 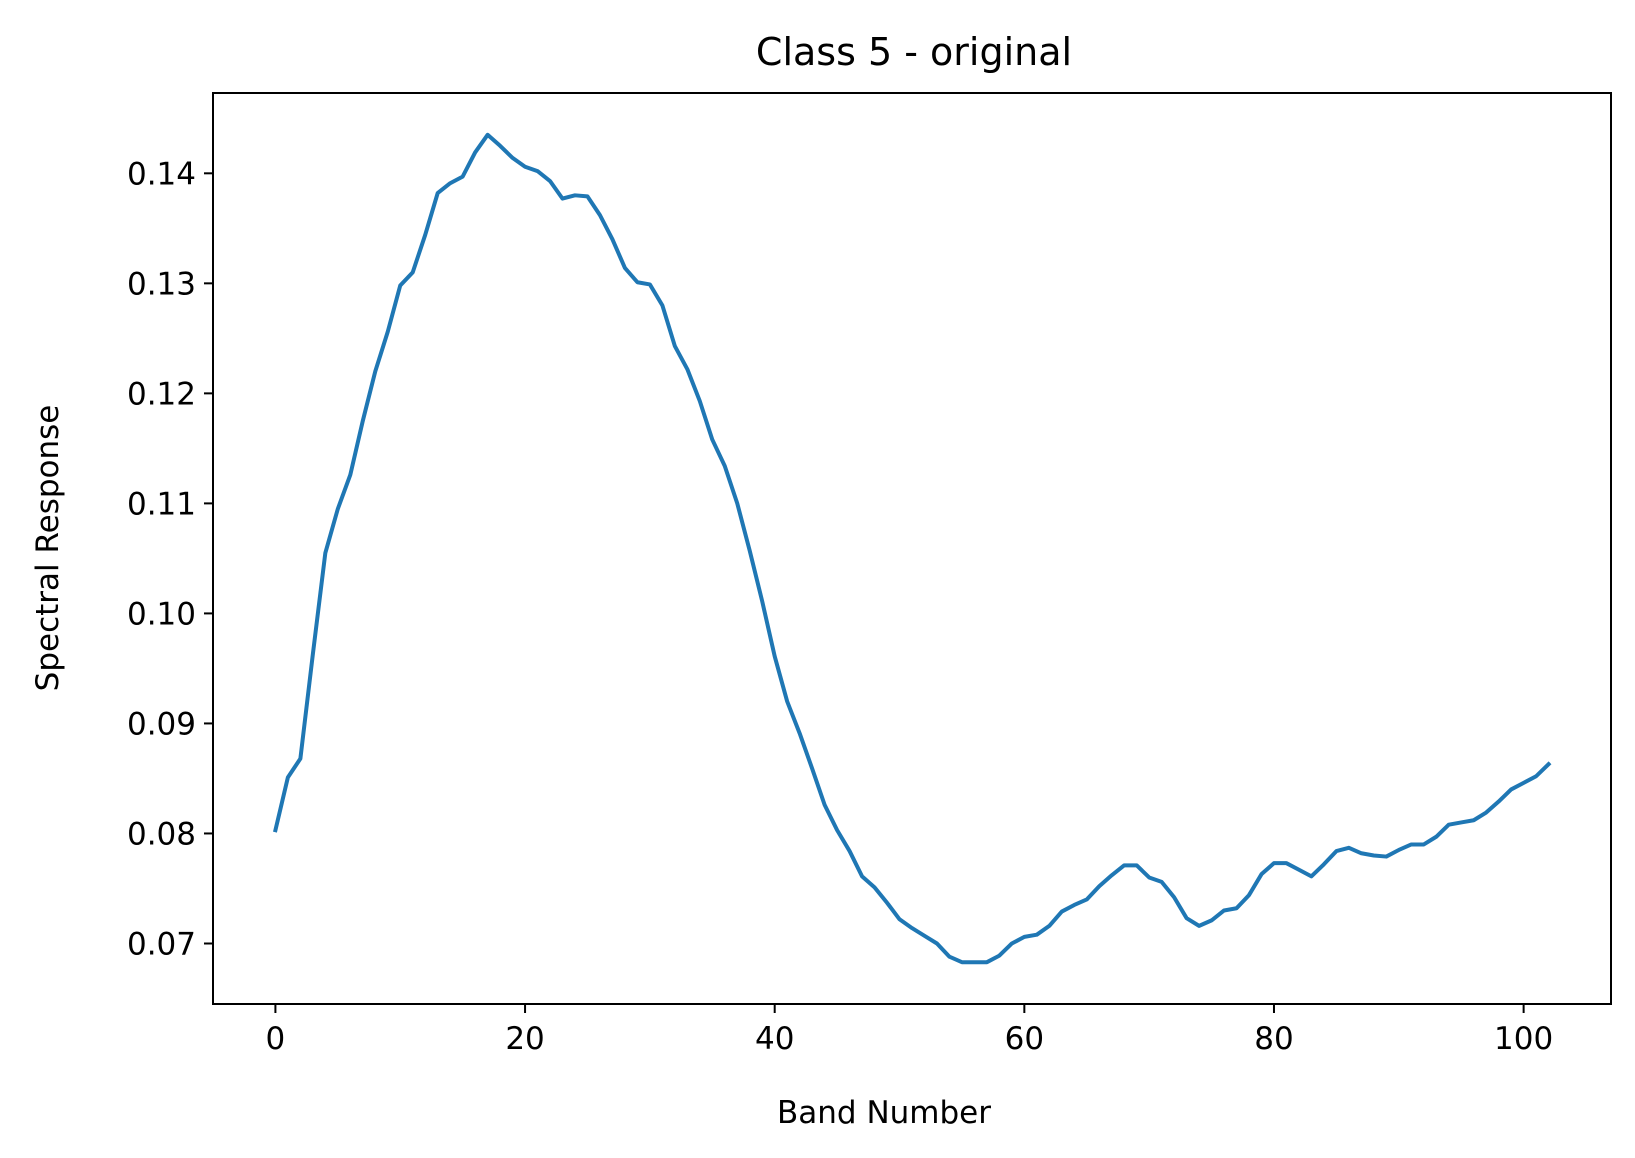 I want to click on x-tick-label: 80, so click(x=1273, y=1039).